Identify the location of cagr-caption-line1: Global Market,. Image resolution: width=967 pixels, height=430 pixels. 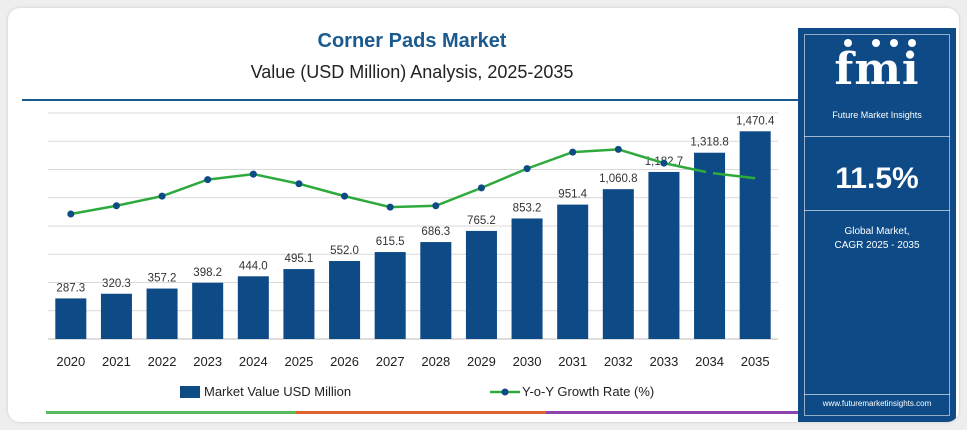
(877, 231).